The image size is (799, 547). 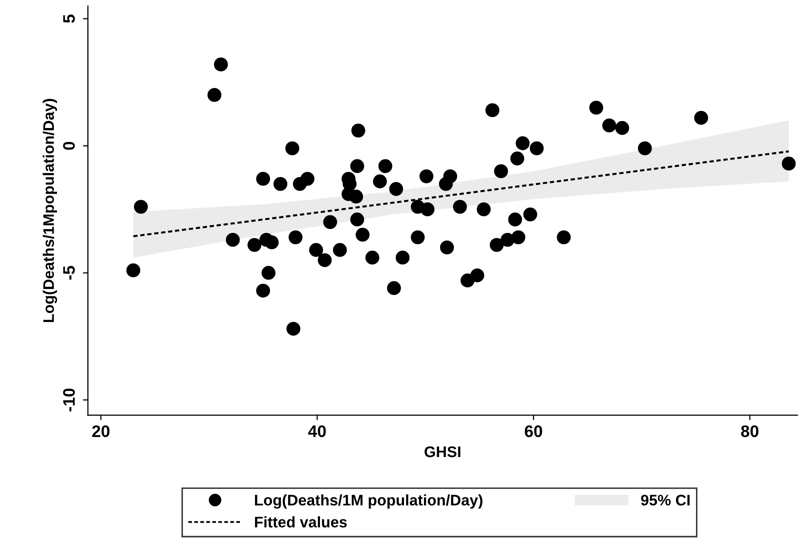 I want to click on y-tick-label: -10, so click(x=69, y=400).